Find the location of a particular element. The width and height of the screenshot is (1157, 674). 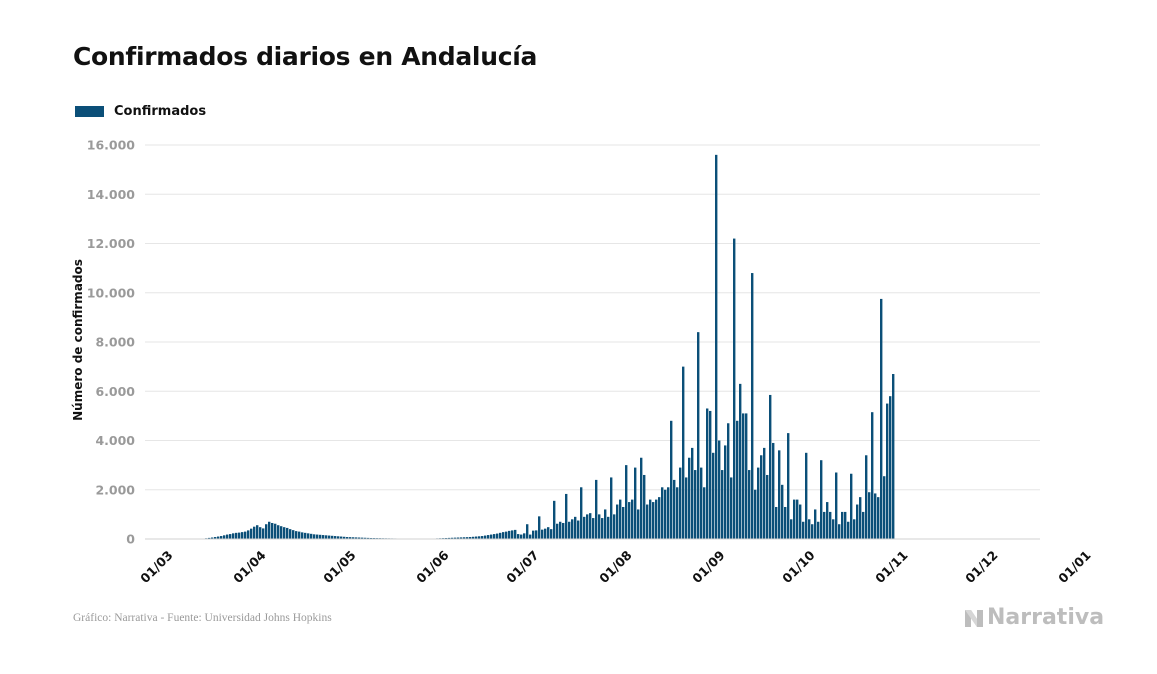

narrativa-logo-icon is located at coordinates (974, 618).